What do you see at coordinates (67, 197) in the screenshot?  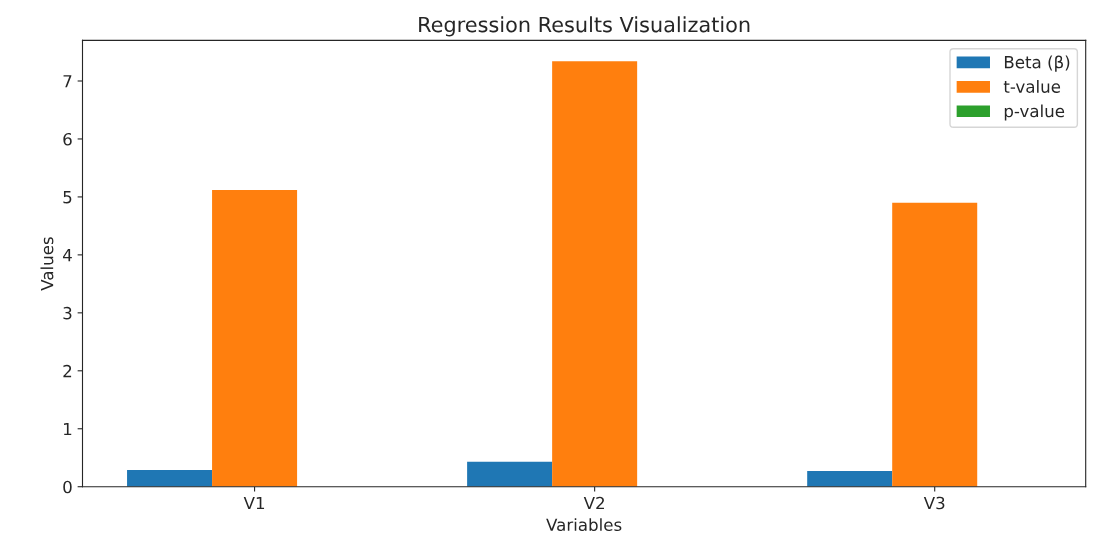 I see `y-tick-label: 5` at bounding box center [67, 197].